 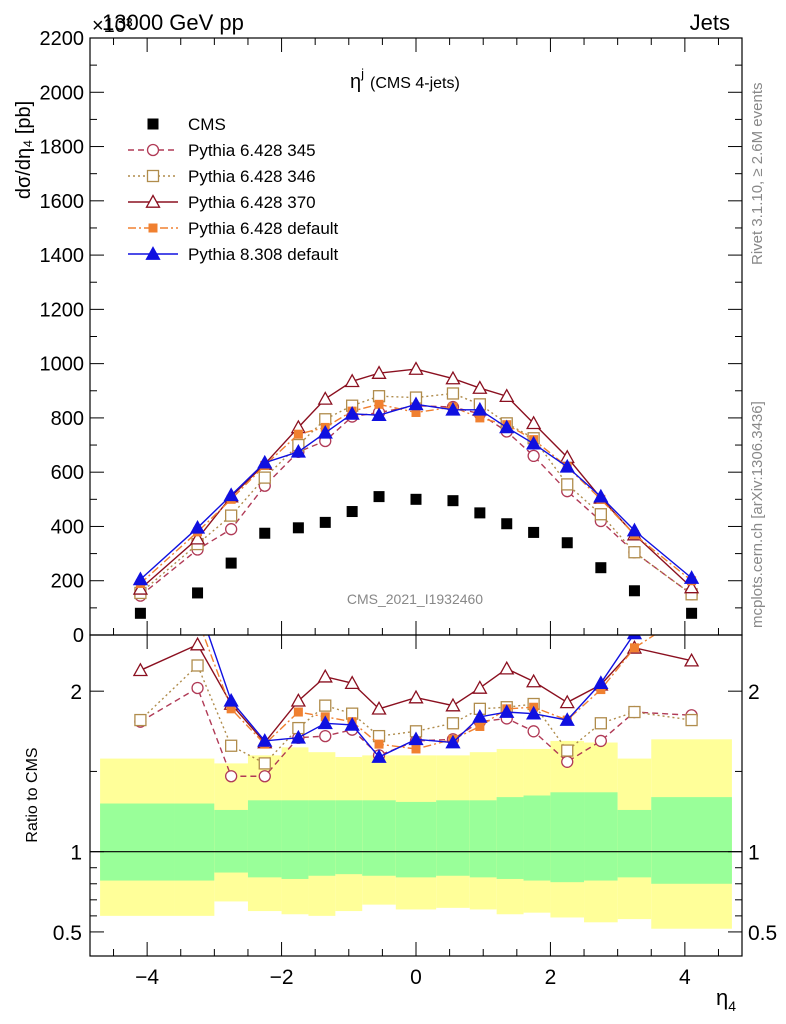 I want to click on legend-pythia-6-428-370-label: Pythia 6.428 370, so click(x=252, y=202).